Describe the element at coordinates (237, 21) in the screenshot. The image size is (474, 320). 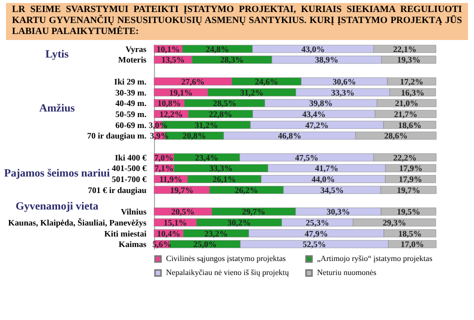
I see `chart-title: LR SEIME SVARSTYMUI PATEIKTI ĮSTATYMO PROJEKTAI, KURIAIS SIEKIAMA REGULIUOTI KARTU GYVENANČIŲ NESUSITUOKUSIŲ ASMENŲ SANTYKIUS. KURĮ ĮSTATYMO PROJEKTĄ JŪS LABIAU PALAIKYTUMĖTE:` at that location.